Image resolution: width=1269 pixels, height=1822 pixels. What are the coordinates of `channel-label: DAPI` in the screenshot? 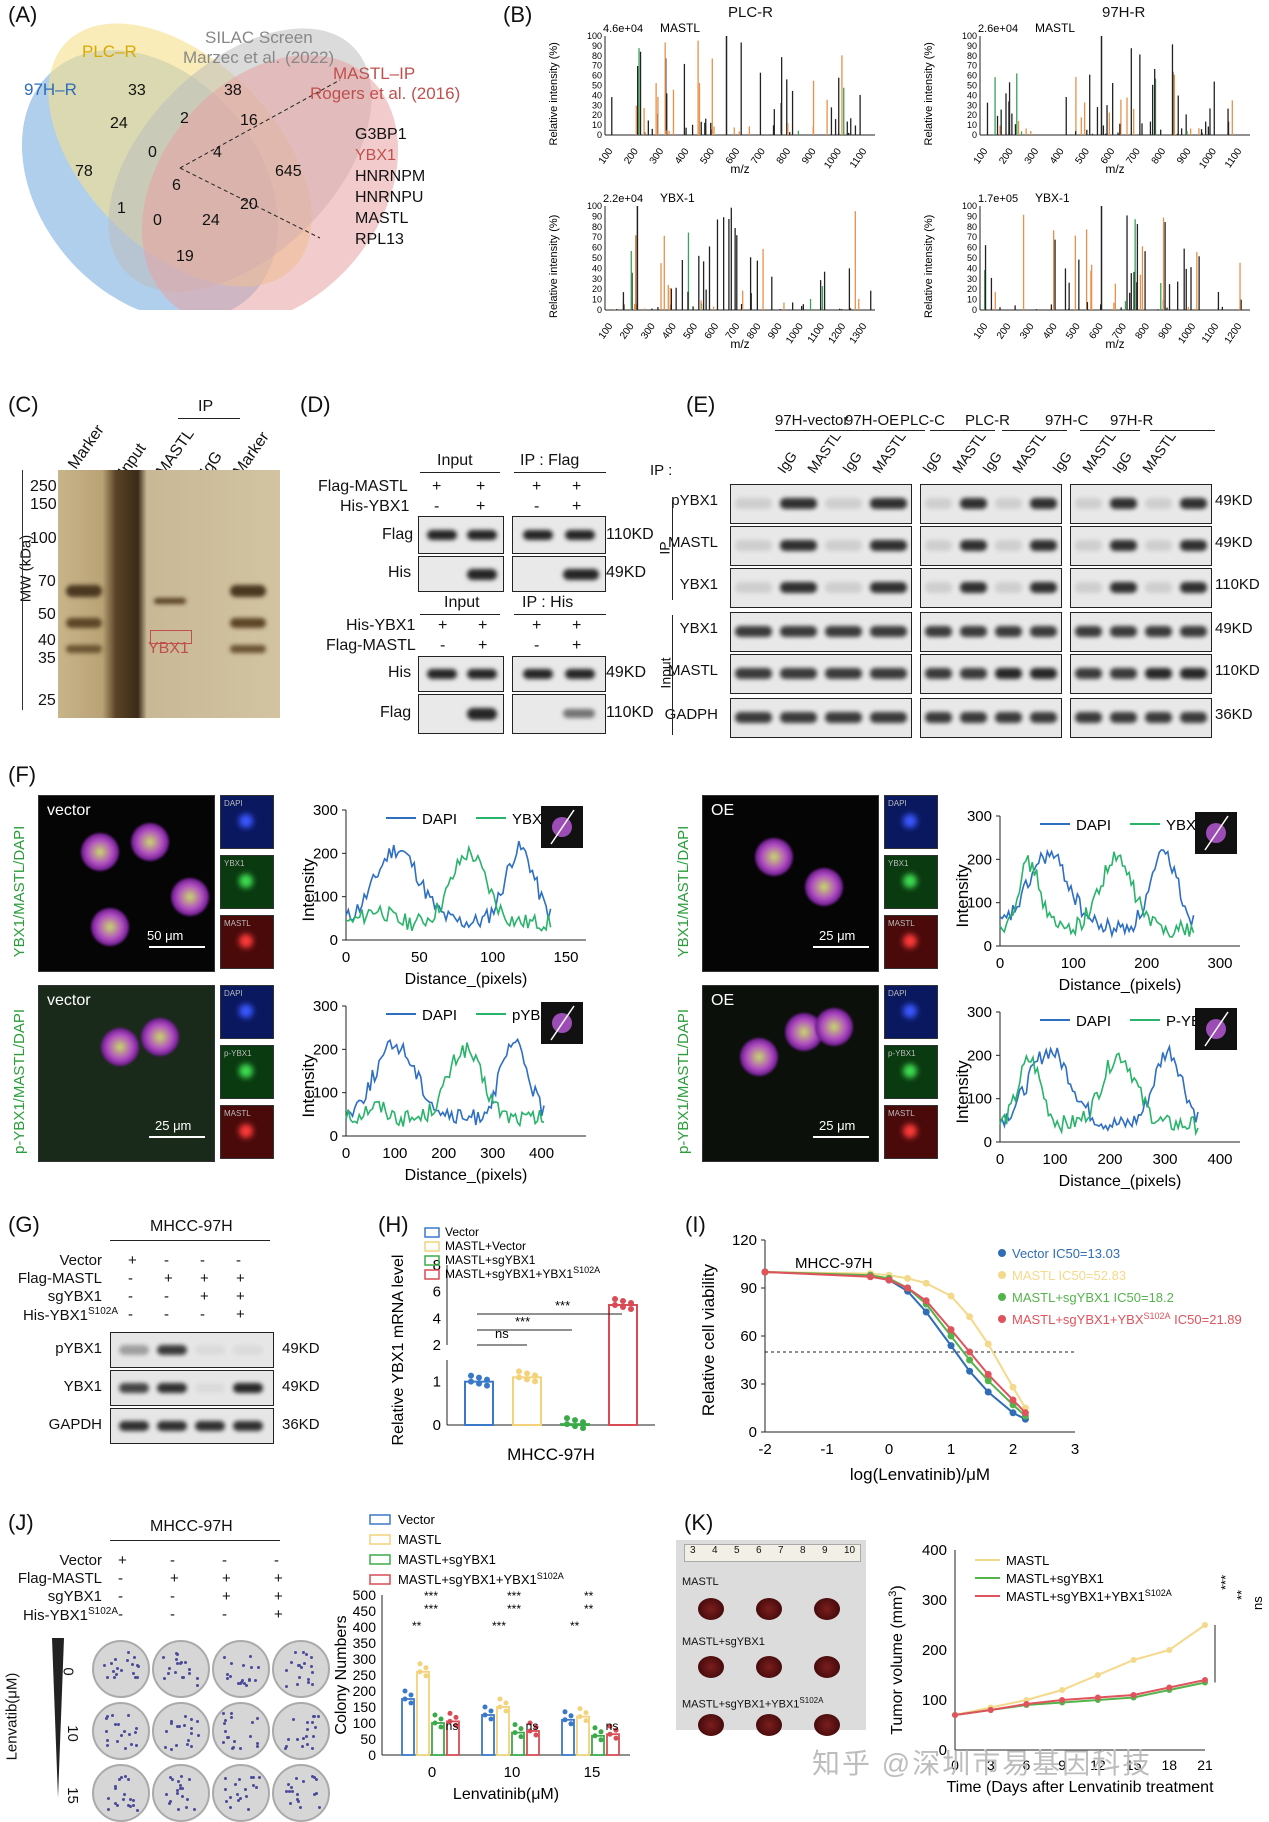 It's located at (897, 803).